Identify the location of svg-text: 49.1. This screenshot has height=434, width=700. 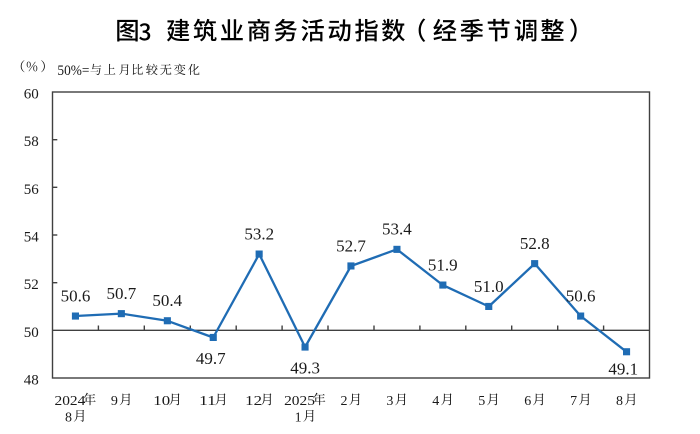
(623, 368).